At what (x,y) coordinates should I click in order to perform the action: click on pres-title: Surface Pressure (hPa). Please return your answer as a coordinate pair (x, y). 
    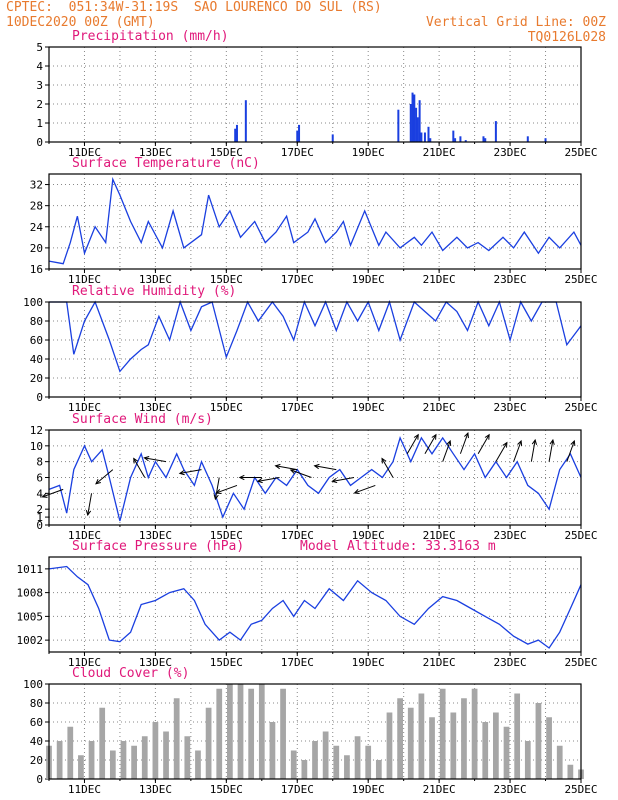
    Looking at the image, I should click on (158, 546).